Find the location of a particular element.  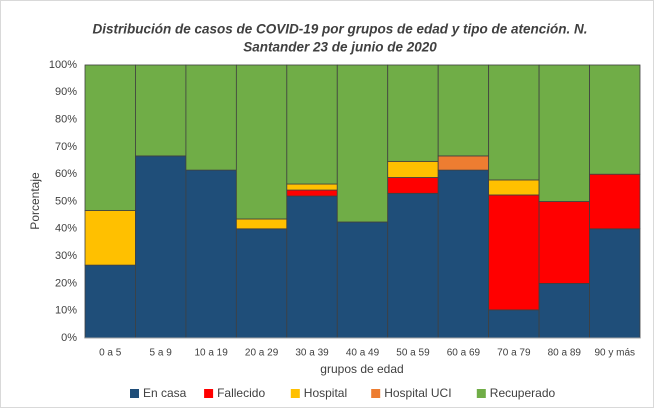

x-tick-label: 80 a 89 is located at coordinates (565, 353).